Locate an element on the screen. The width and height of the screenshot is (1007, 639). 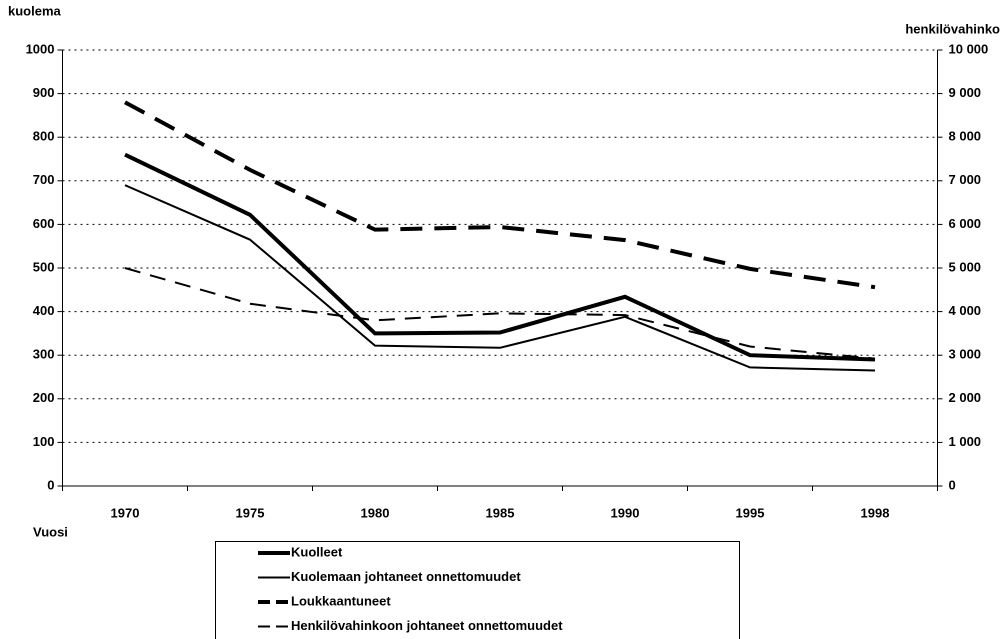
x-tick-label: 1995 is located at coordinates (750, 512).